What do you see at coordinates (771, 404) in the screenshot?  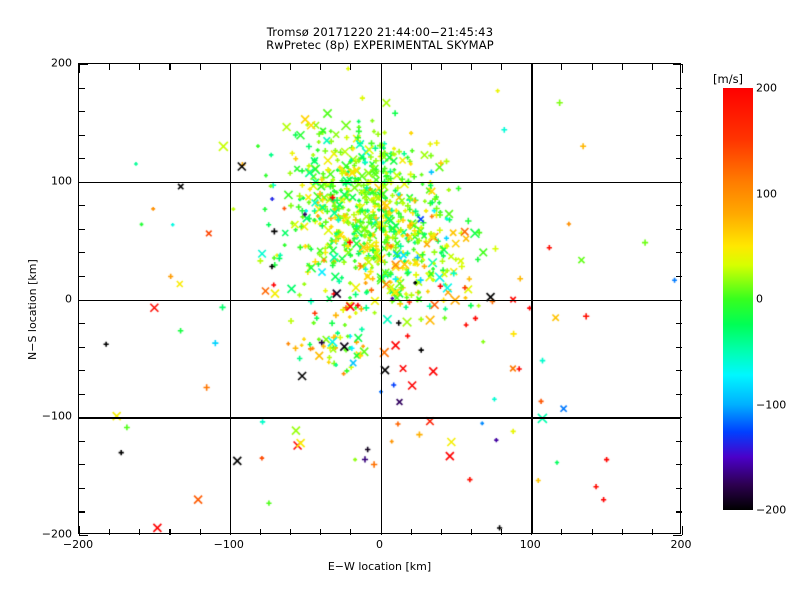 I see `colorbar-tick--100: −100` at bounding box center [771, 404].